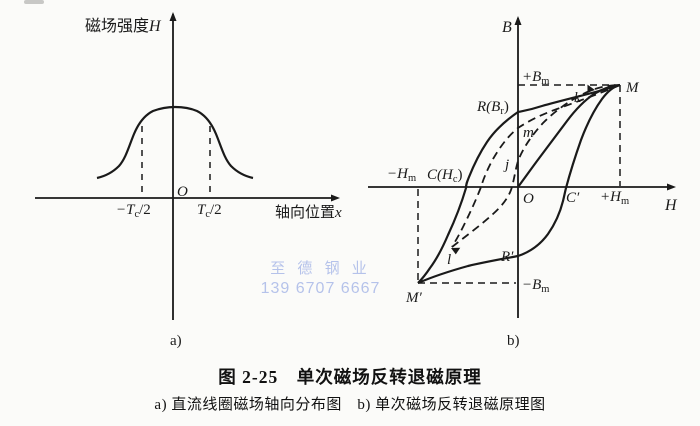 The image size is (700, 426). What do you see at coordinates (492, 108) in the screenshot?
I see `label-point-r: R(Br)` at bounding box center [492, 108].